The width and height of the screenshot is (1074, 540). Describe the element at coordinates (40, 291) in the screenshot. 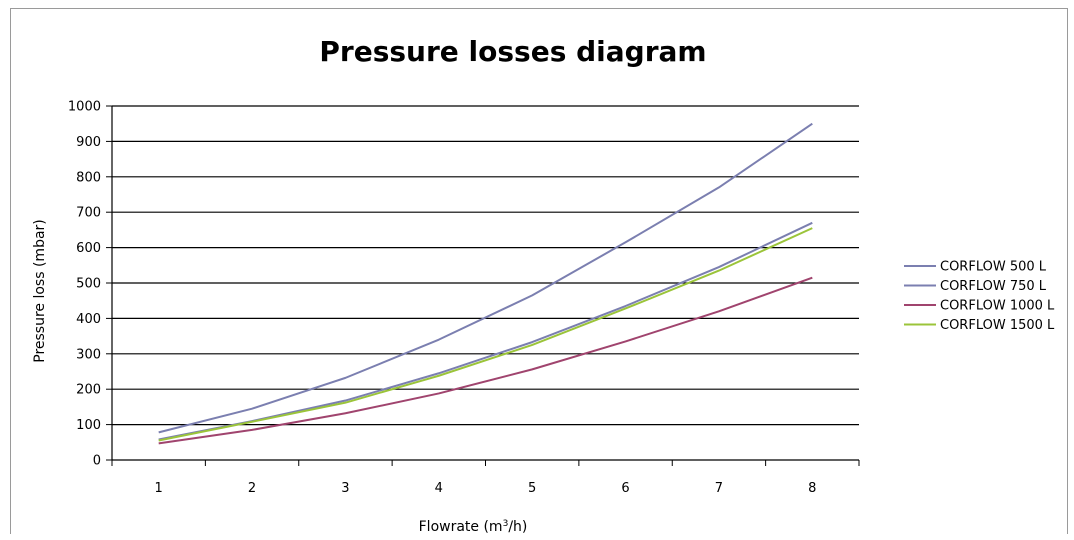

I see `y-axis-title: Pressure loss (mbar)` at that location.